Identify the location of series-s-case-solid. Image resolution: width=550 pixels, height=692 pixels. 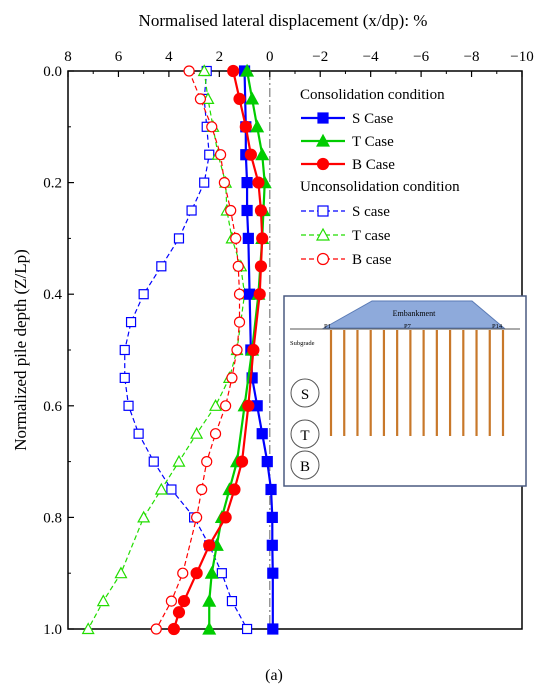
(258, 350).